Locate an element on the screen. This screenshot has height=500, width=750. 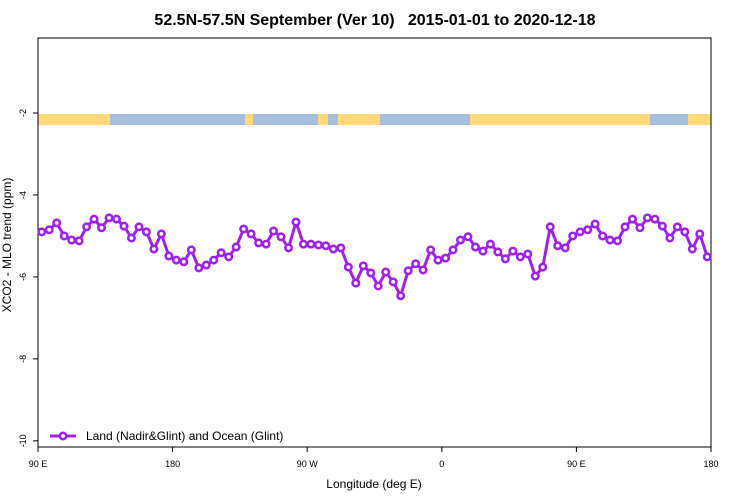
legend-marker is located at coordinates (63, 436).